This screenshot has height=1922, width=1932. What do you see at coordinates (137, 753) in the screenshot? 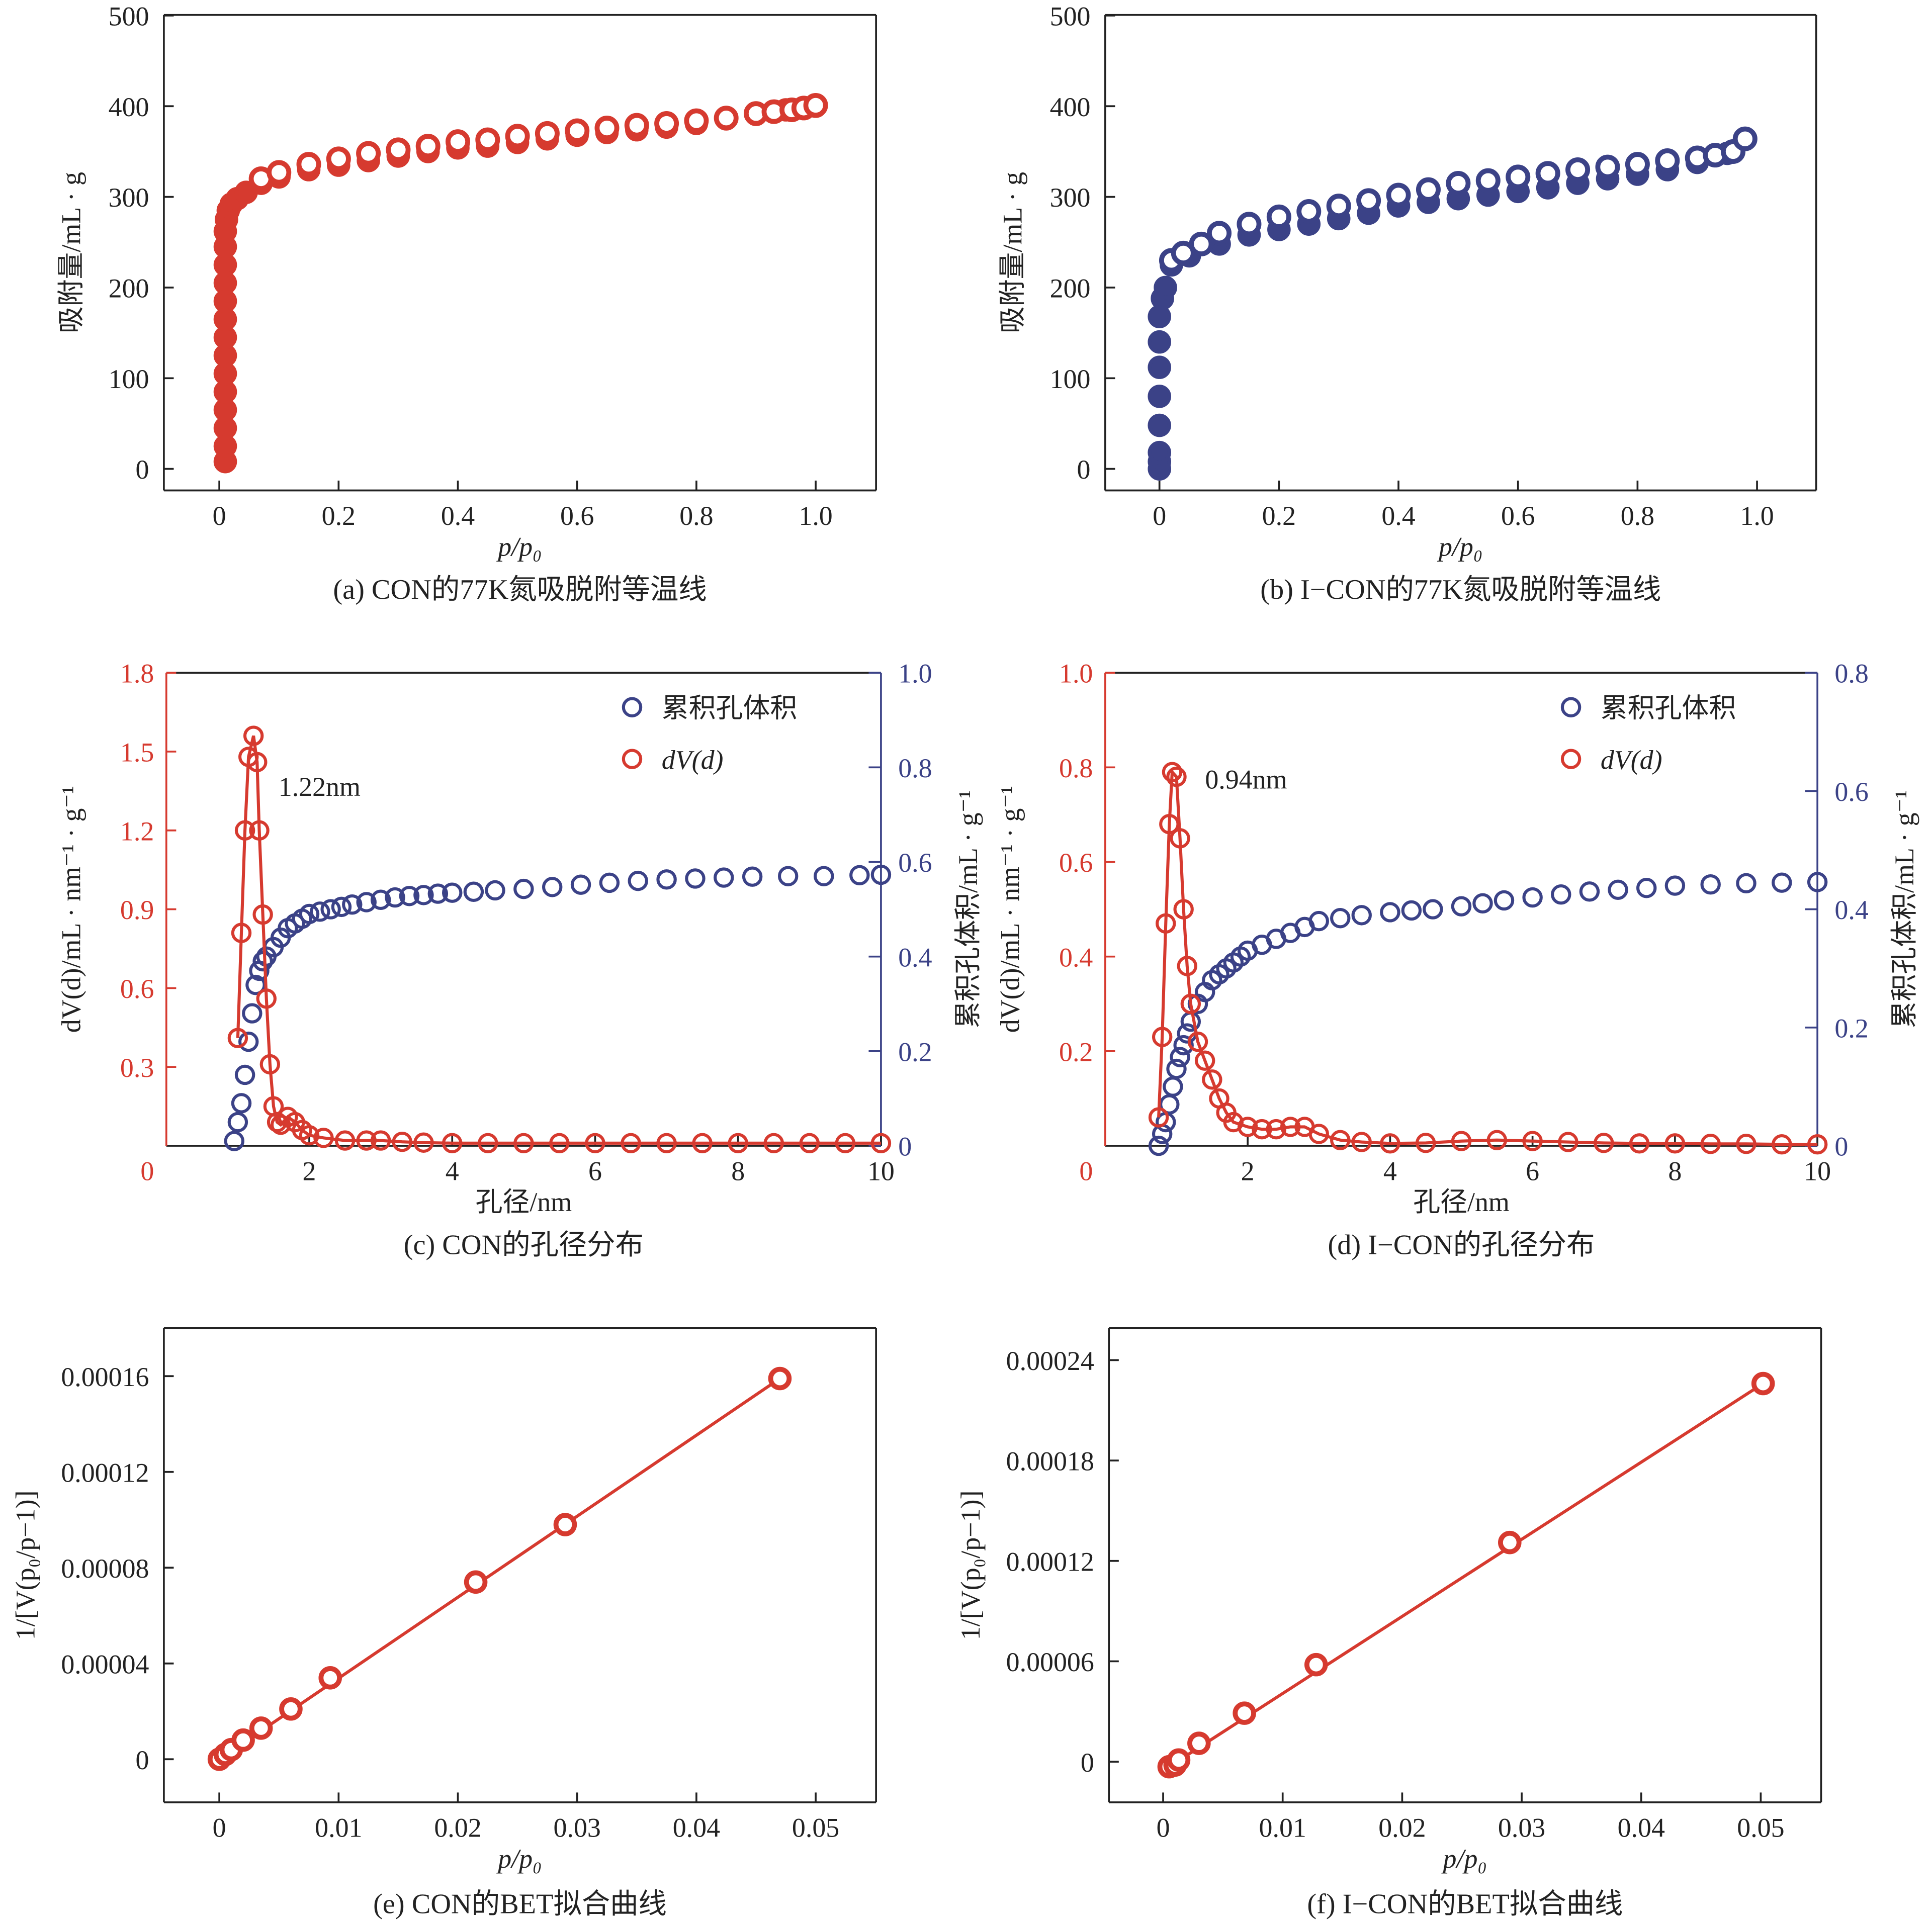
I see `y-tick-label: 1.5` at bounding box center [137, 753].